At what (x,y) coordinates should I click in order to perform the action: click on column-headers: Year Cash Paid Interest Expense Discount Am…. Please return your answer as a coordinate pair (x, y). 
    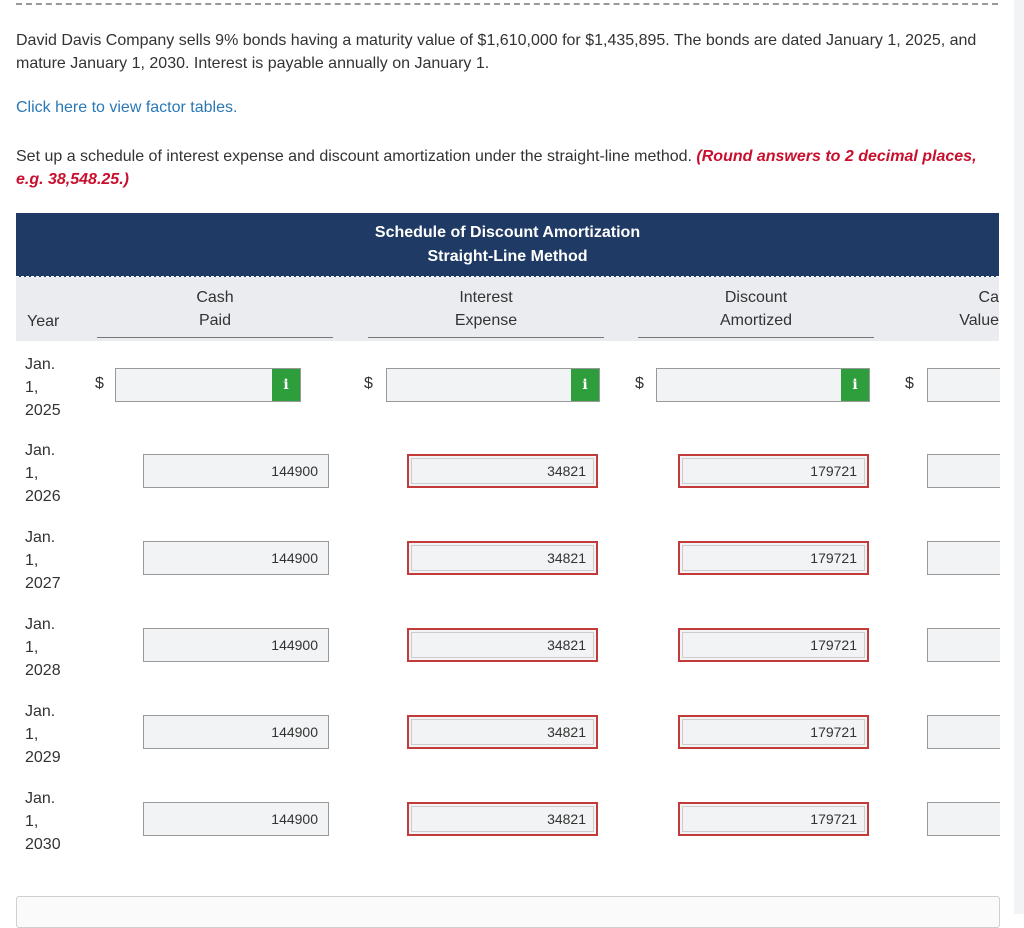
    Looking at the image, I should click on (507, 309).